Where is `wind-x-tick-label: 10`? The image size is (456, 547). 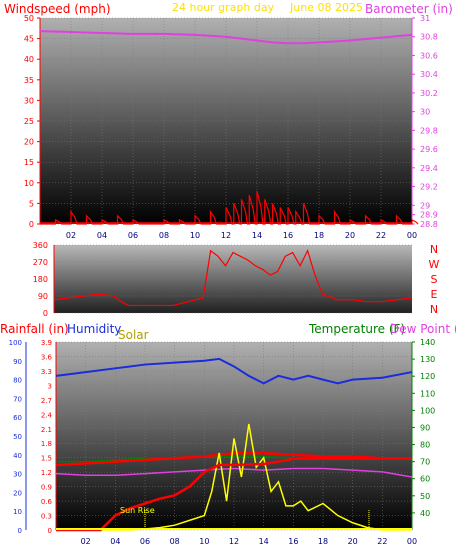 wind-x-tick-label: 10 is located at coordinates (195, 235).